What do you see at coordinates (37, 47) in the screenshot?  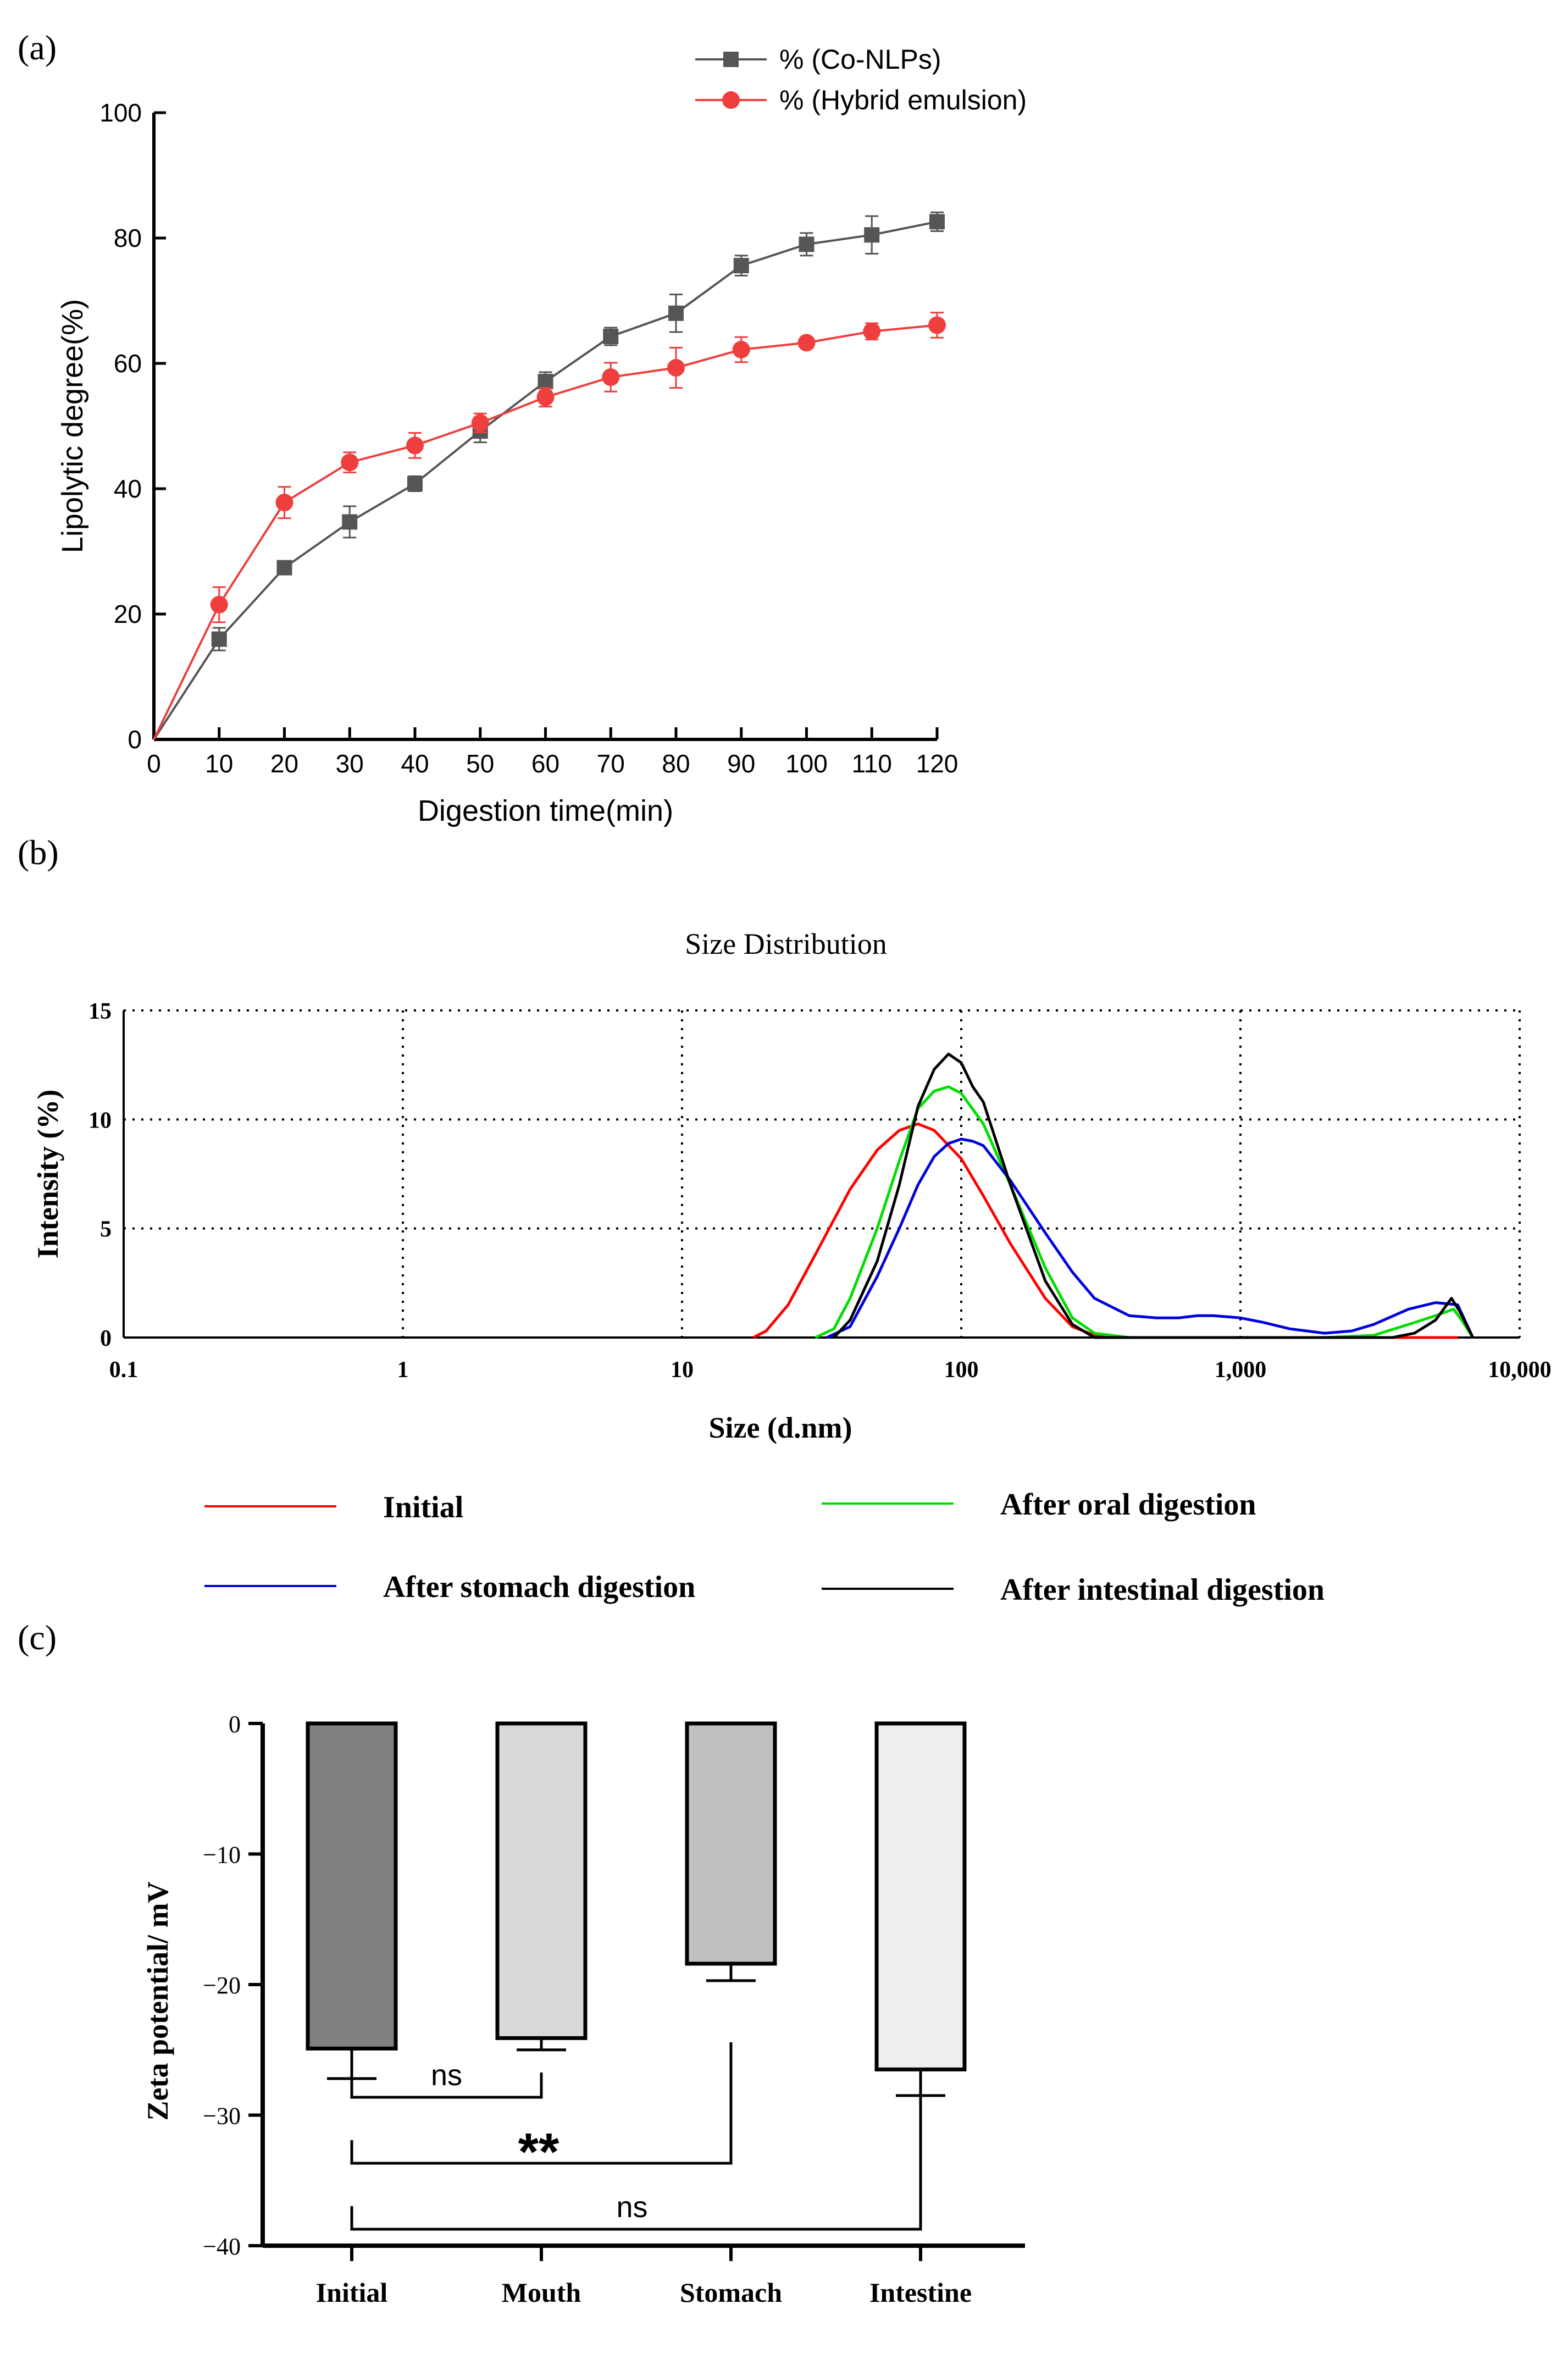 I see `panel-a-label: (a)` at bounding box center [37, 47].